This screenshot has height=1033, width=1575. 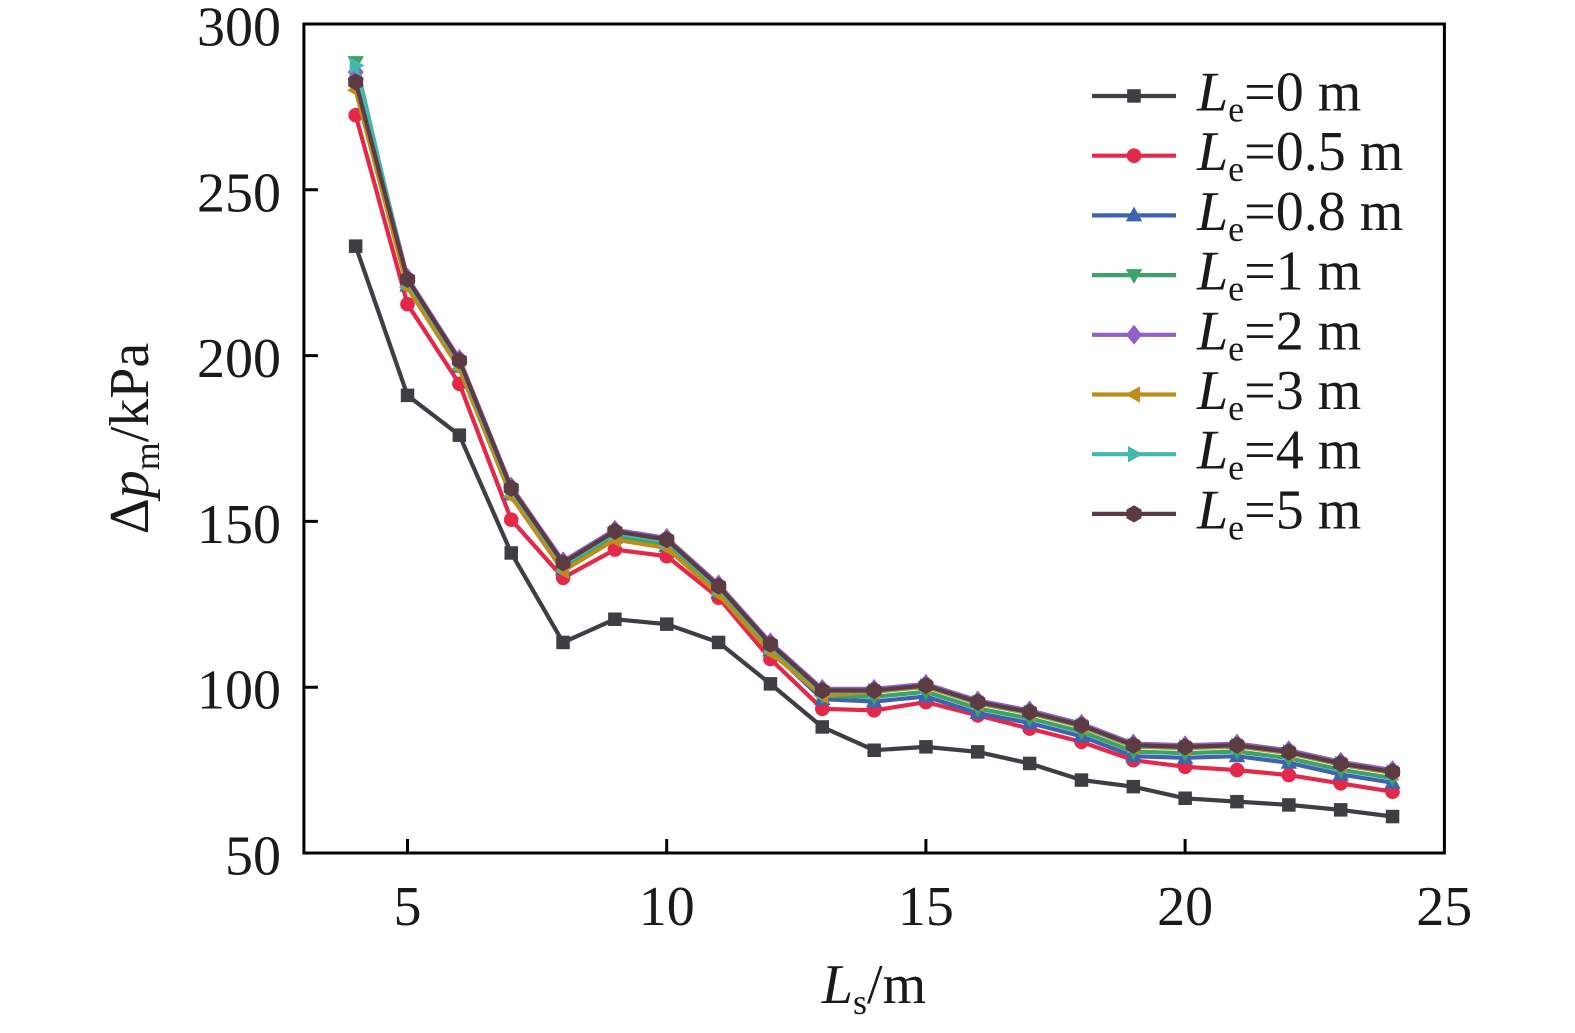 I want to click on svg-text: Le=3 m, so click(x=1278, y=394).